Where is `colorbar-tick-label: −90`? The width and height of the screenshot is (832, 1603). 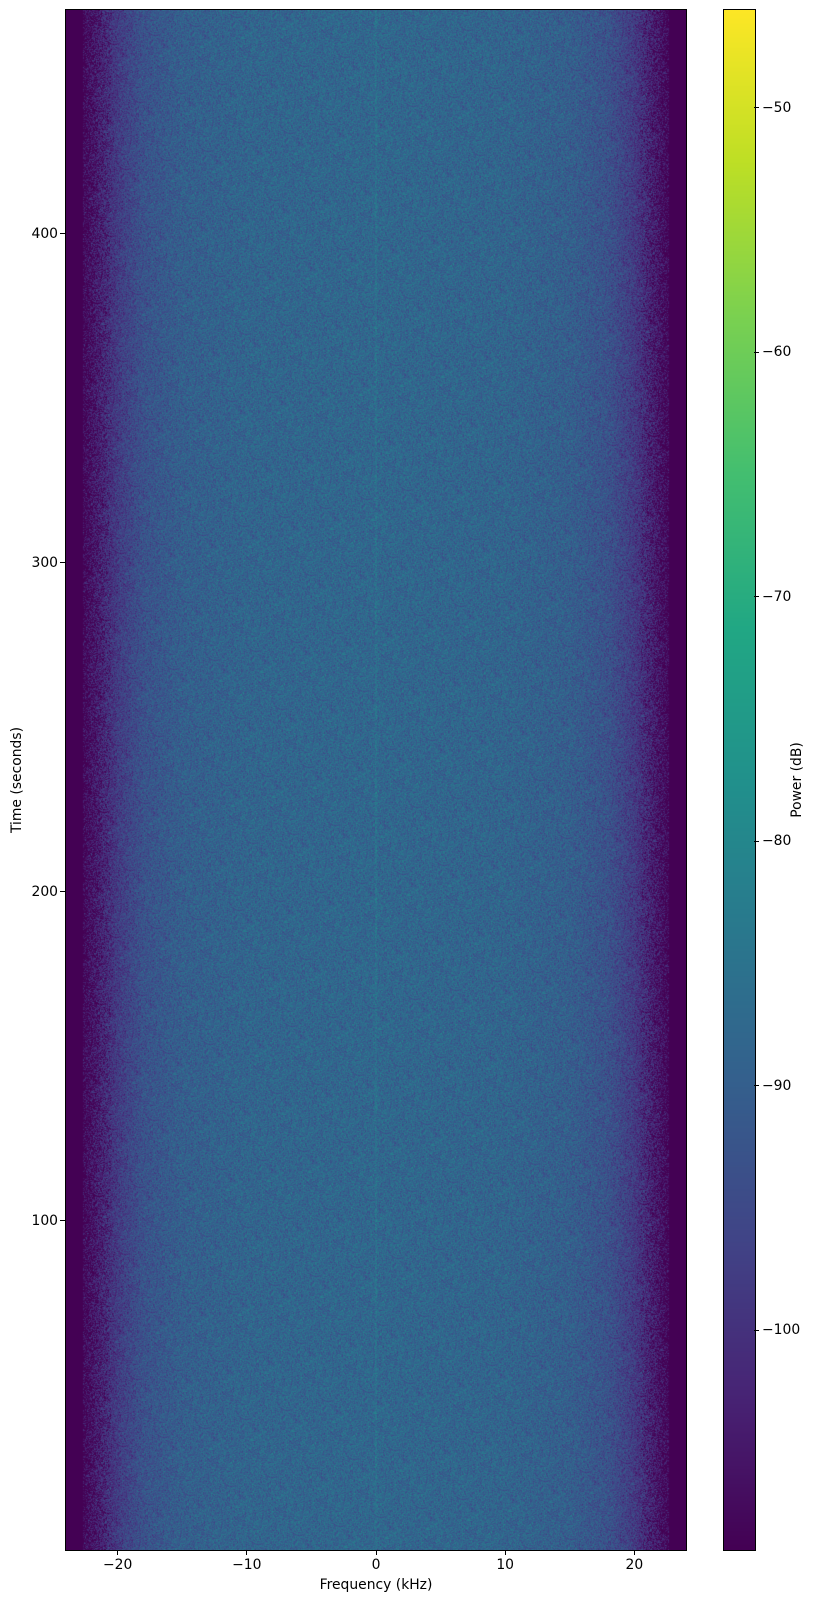 colorbar-tick-label: −90 is located at coordinates (777, 1085).